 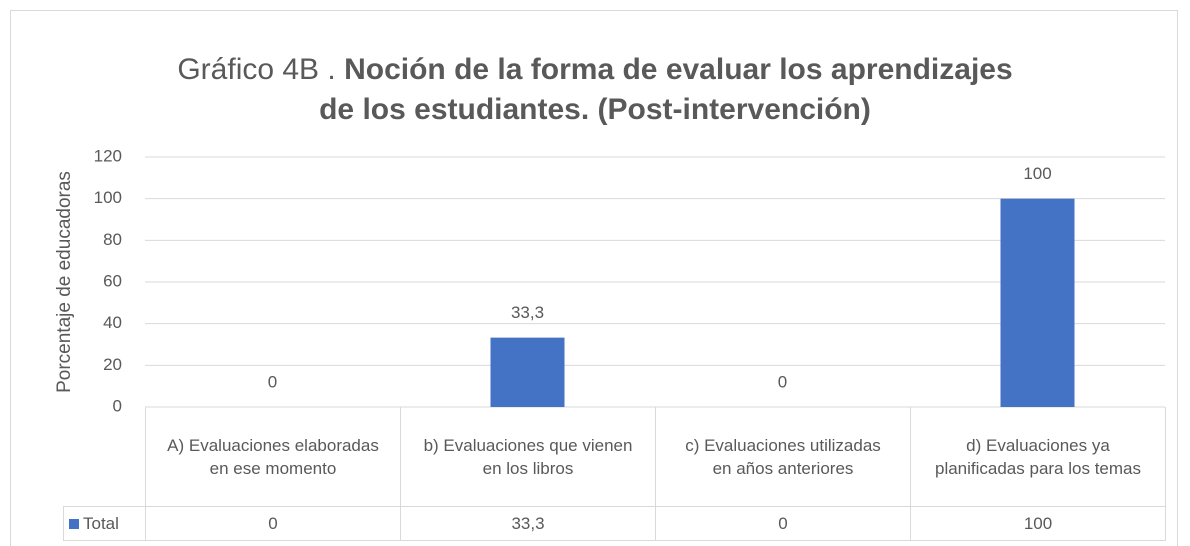 What do you see at coordinates (112, 239) in the screenshot?
I see `y-tick-label: 80` at bounding box center [112, 239].